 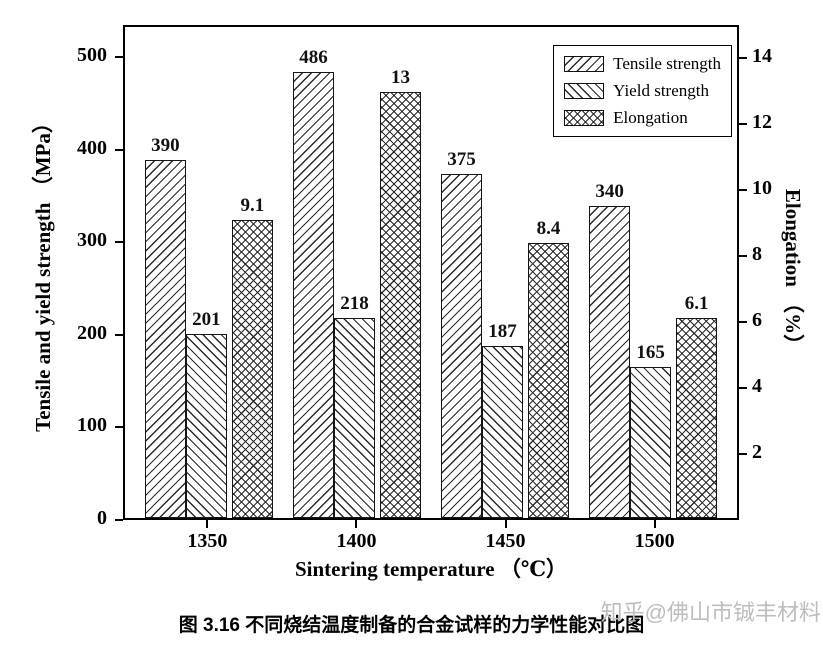 I want to click on bar-yield-strength-1500: 165, so click(x=651, y=430).